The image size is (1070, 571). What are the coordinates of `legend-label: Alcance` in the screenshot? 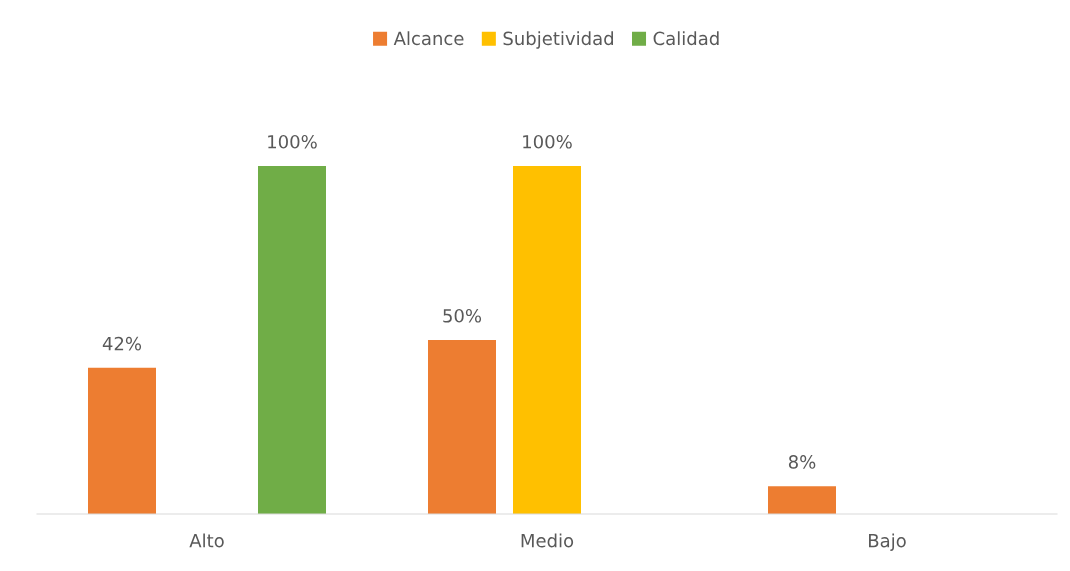 It's located at (428, 38).